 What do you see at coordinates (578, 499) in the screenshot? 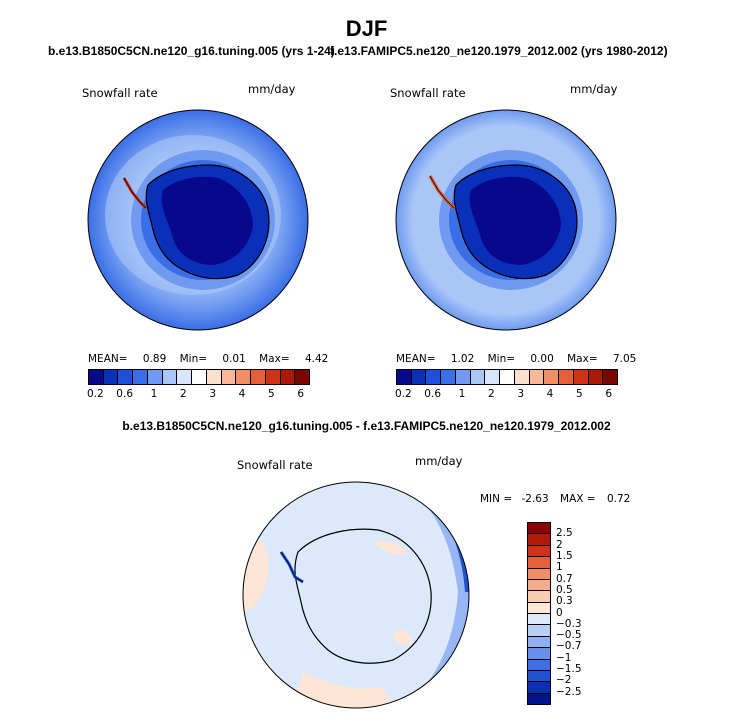
I see `diff-max-label: MAX =` at bounding box center [578, 499].